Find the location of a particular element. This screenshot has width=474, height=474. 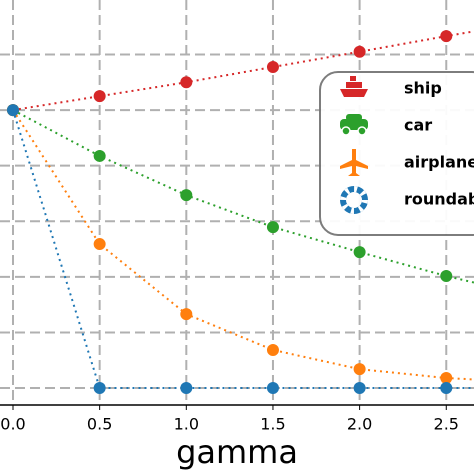

legend-box is located at coordinates (396, 153).